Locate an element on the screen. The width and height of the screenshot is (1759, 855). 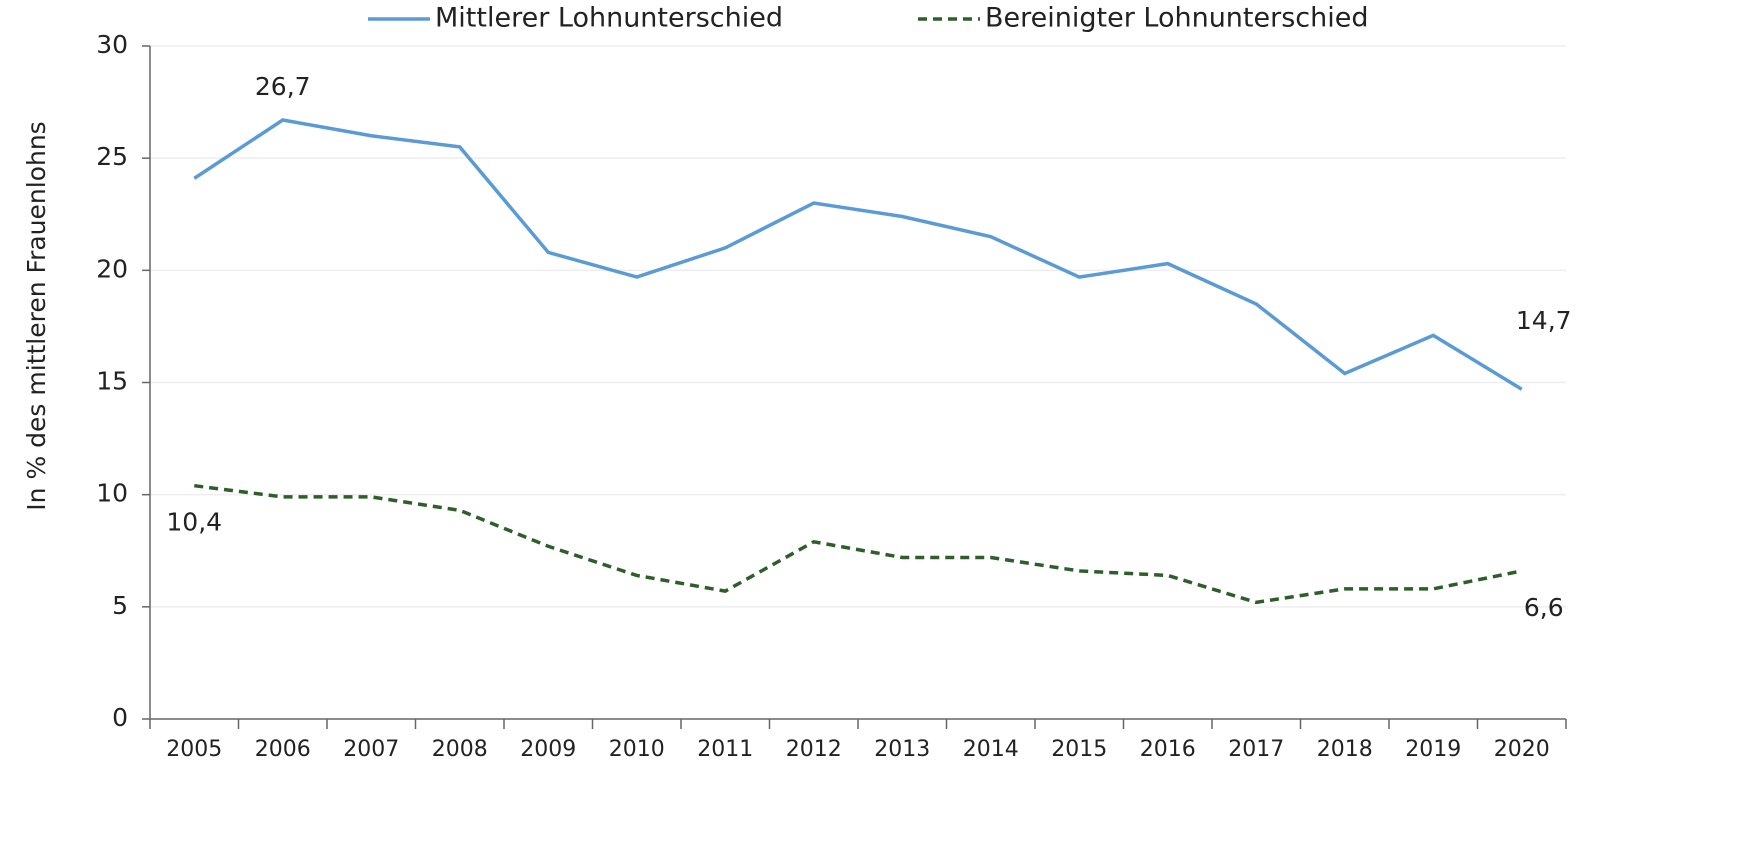
data-label: 26,7 is located at coordinates (283, 86).